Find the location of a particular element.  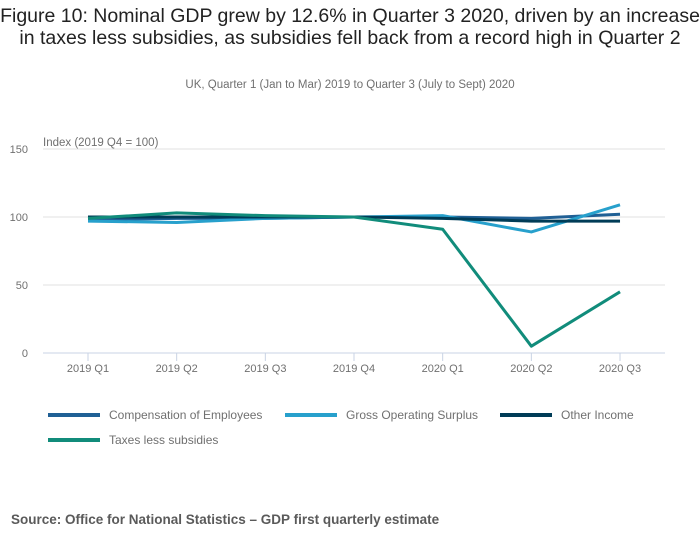

legend-item: Compensation of Employees is located at coordinates (155, 415).